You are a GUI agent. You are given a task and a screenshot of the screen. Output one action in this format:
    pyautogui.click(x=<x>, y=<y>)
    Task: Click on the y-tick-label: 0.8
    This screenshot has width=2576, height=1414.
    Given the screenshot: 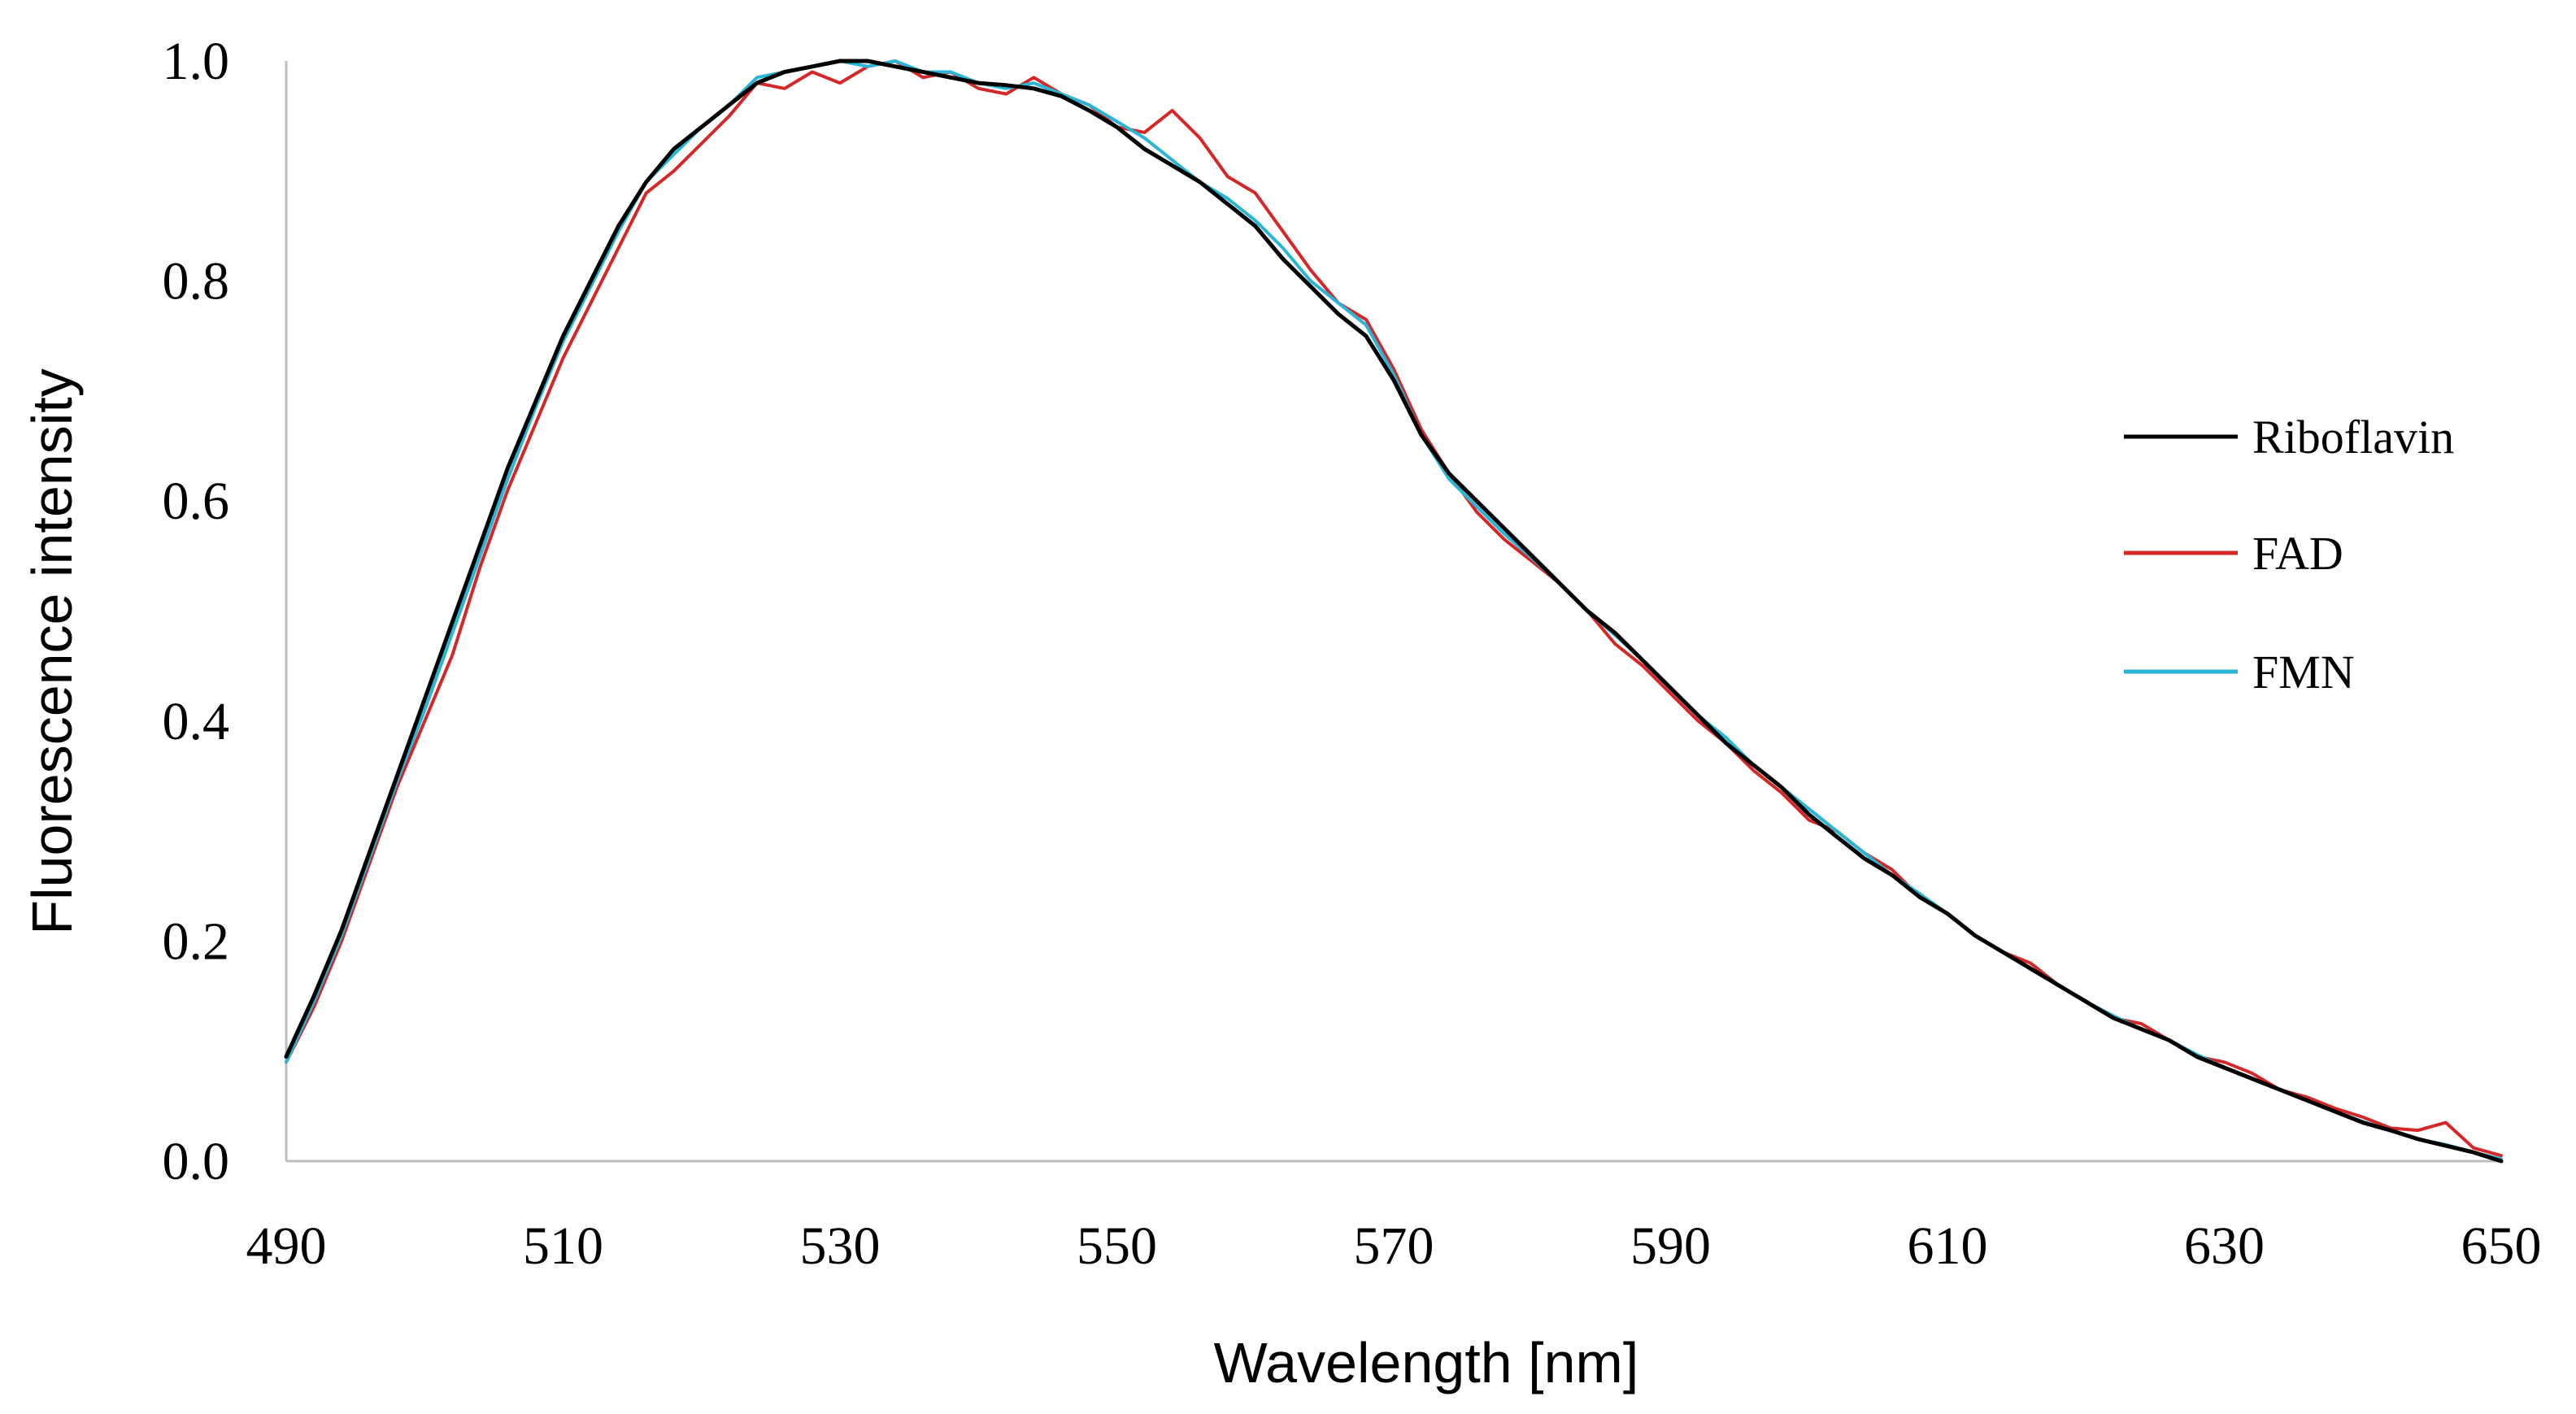 What is the action you would take?
    pyautogui.click(x=196, y=282)
    